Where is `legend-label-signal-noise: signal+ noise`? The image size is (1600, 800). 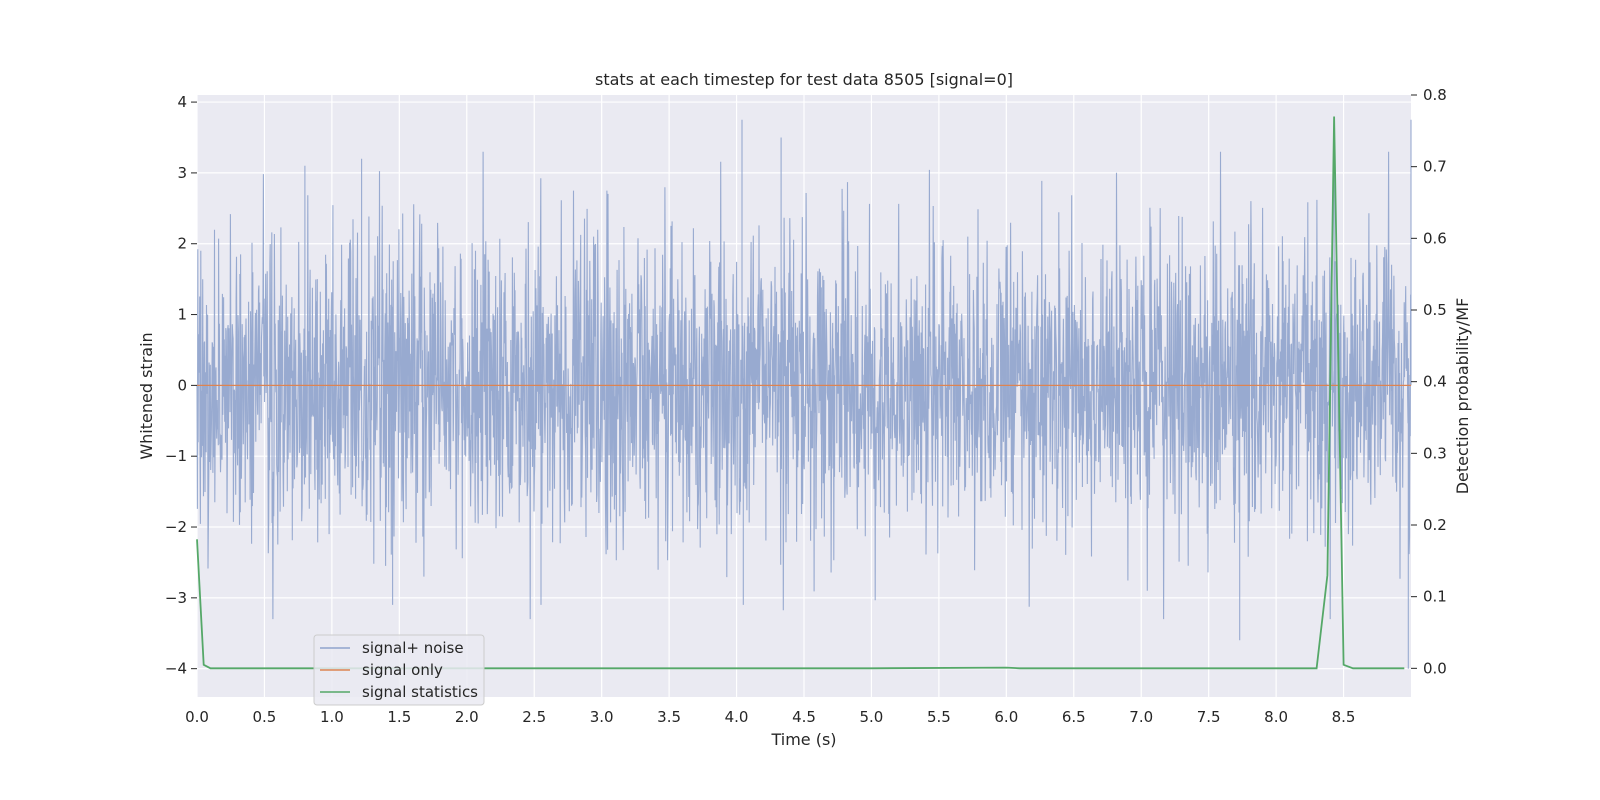
legend-label-signal-noise: signal+ noise is located at coordinates (413, 648).